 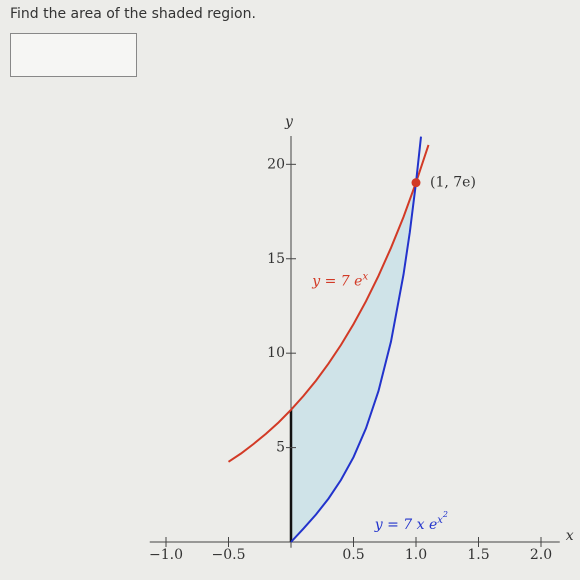 I want to click on y-tick-label: 15, so click(x=276, y=259).